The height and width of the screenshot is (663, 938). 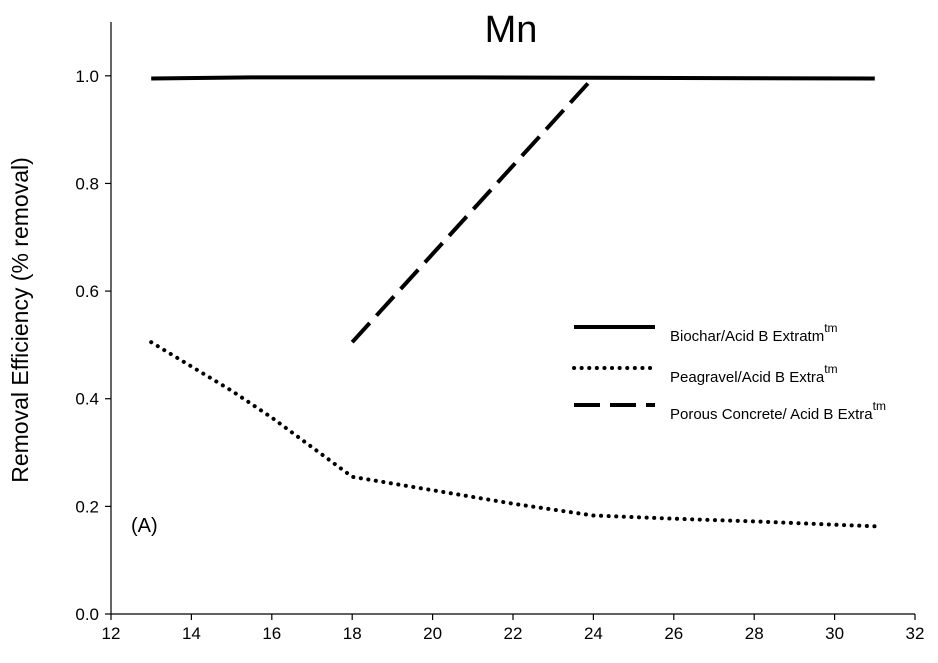 I want to click on x-tick-label: 16, so click(x=271, y=633).